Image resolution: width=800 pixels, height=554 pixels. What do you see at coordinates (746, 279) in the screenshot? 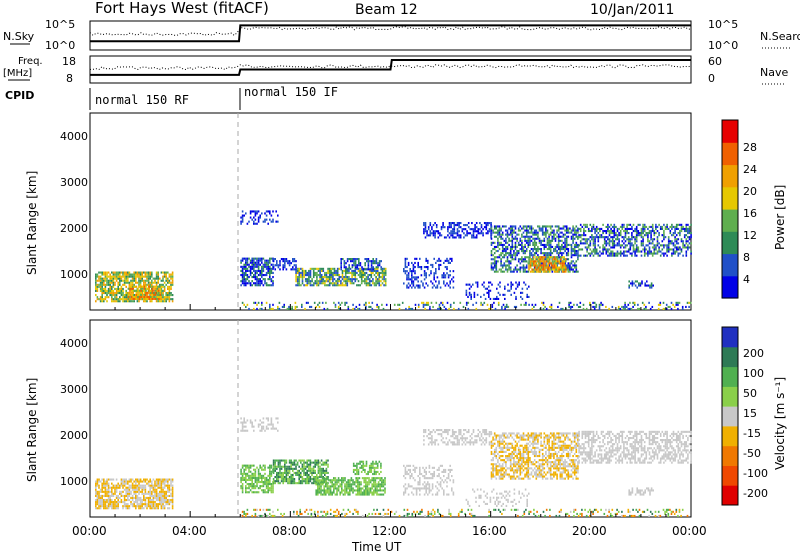
I see `power-cbar-tick-4: 4` at bounding box center [746, 279].